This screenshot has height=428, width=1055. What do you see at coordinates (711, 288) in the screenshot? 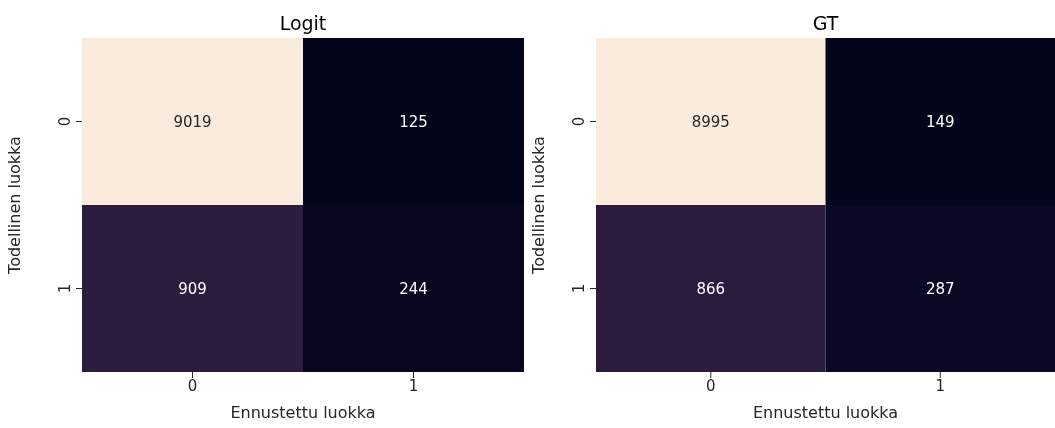
I see `data-label: 866` at bounding box center [711, 288].